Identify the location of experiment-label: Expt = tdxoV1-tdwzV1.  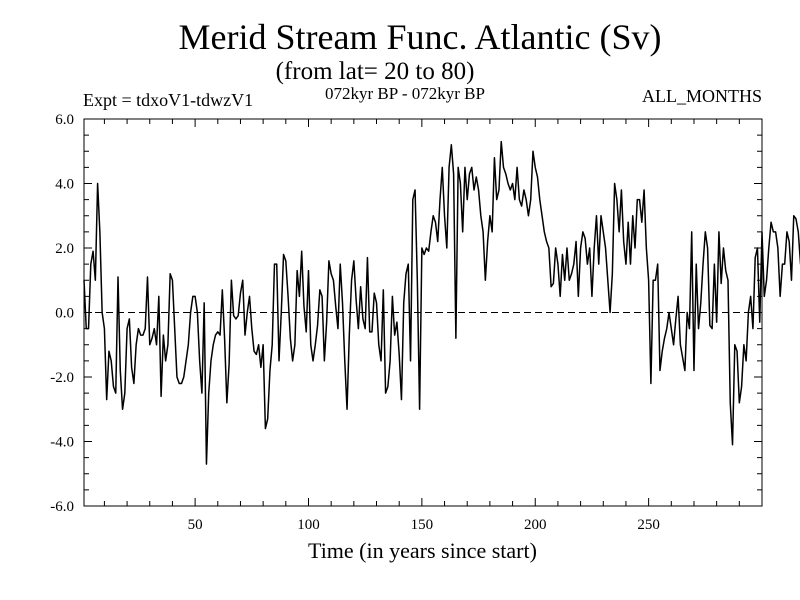
(168, 100).